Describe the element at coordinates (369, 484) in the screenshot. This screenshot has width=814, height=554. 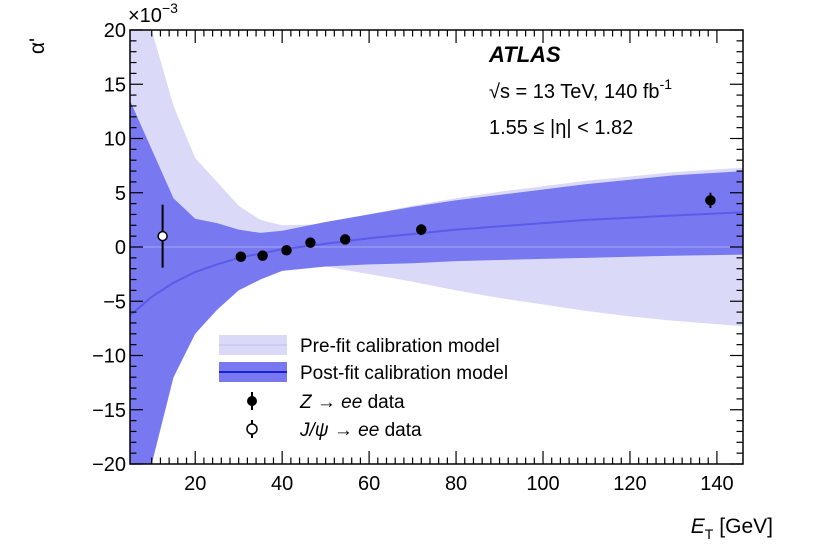
I see `x-tick-label: 60` at that location.